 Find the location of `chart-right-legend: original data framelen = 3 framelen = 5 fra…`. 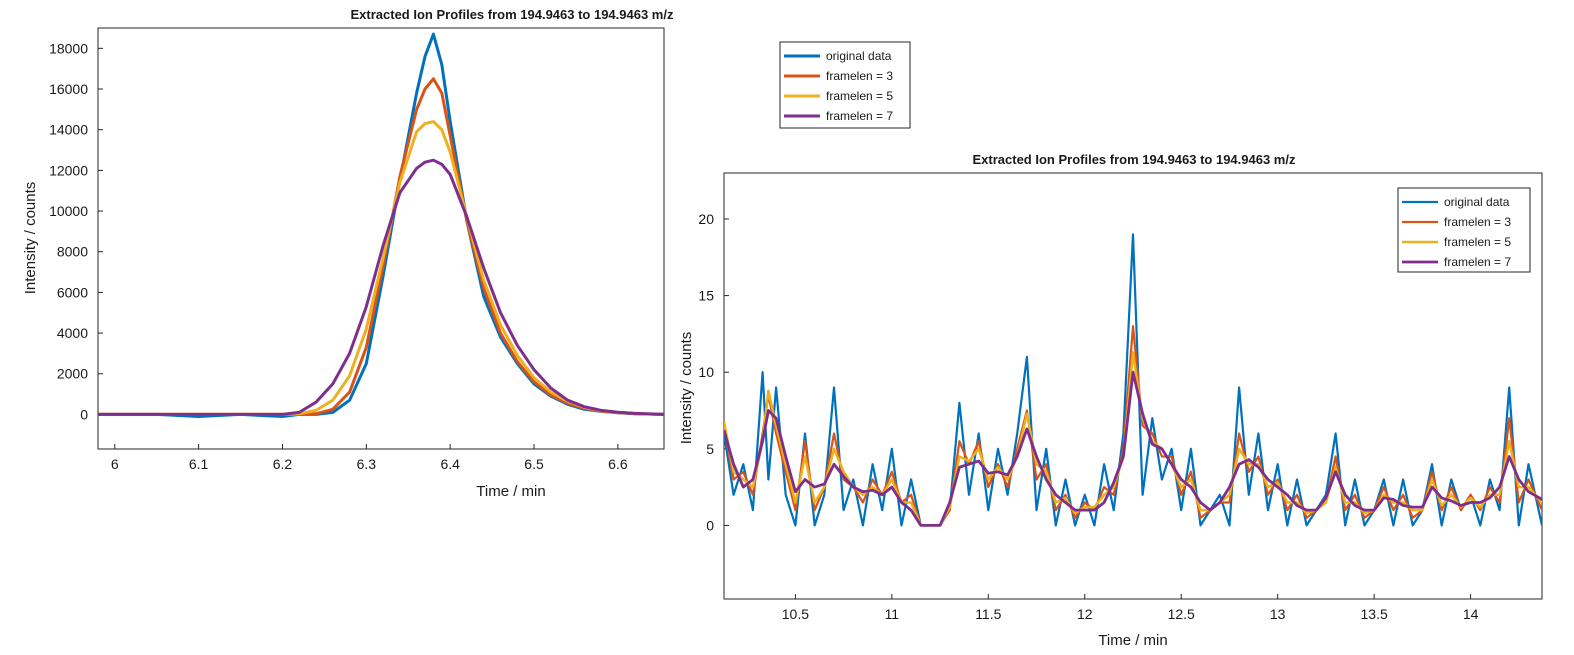

chart-right-legend: original data framelen = 3 framelen = 5 fra… is located at coordinates (1464, 230).